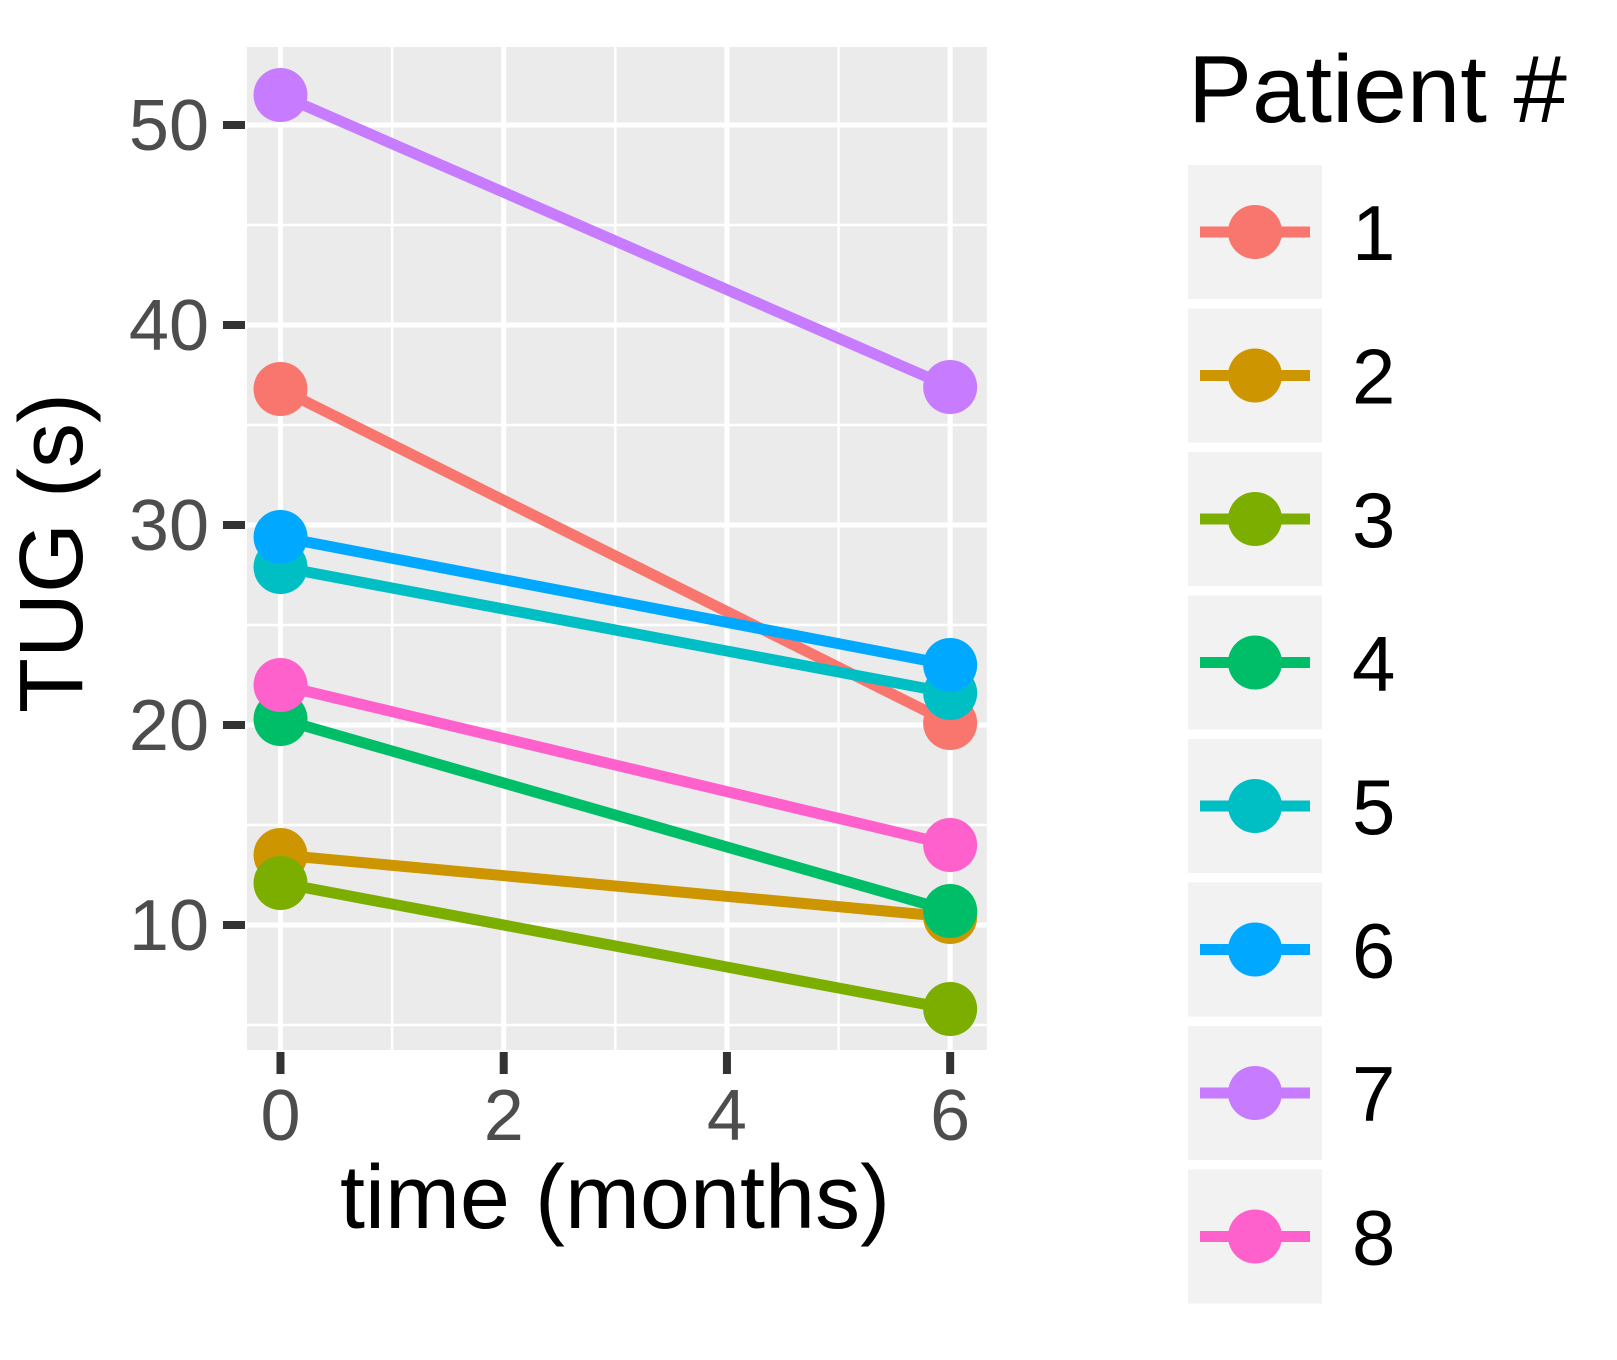 This screenshot has height=1360, width=1617. Describe the element at coordinates (1373, 951) in the screenshot. I see `legend-label: 6` at that location.